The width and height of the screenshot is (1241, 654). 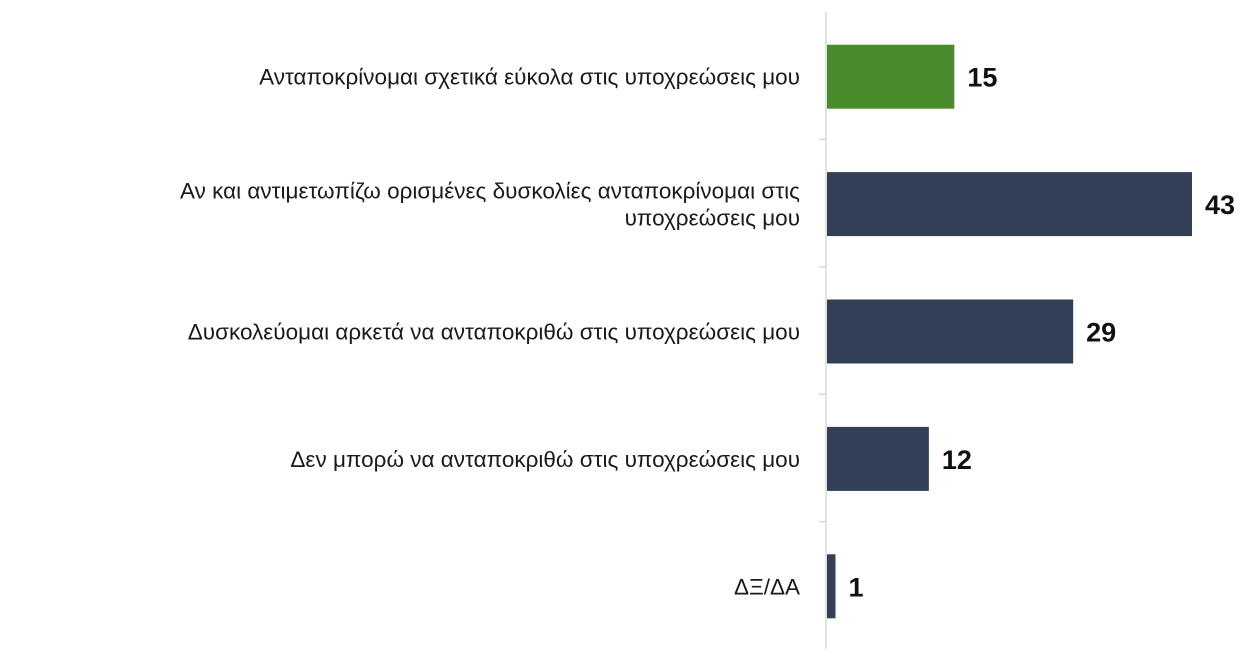 What do you see at coordinates (1101, 333) in the screenshot?
I see `data-label-2: 29` at bounding box center [1101, 333].